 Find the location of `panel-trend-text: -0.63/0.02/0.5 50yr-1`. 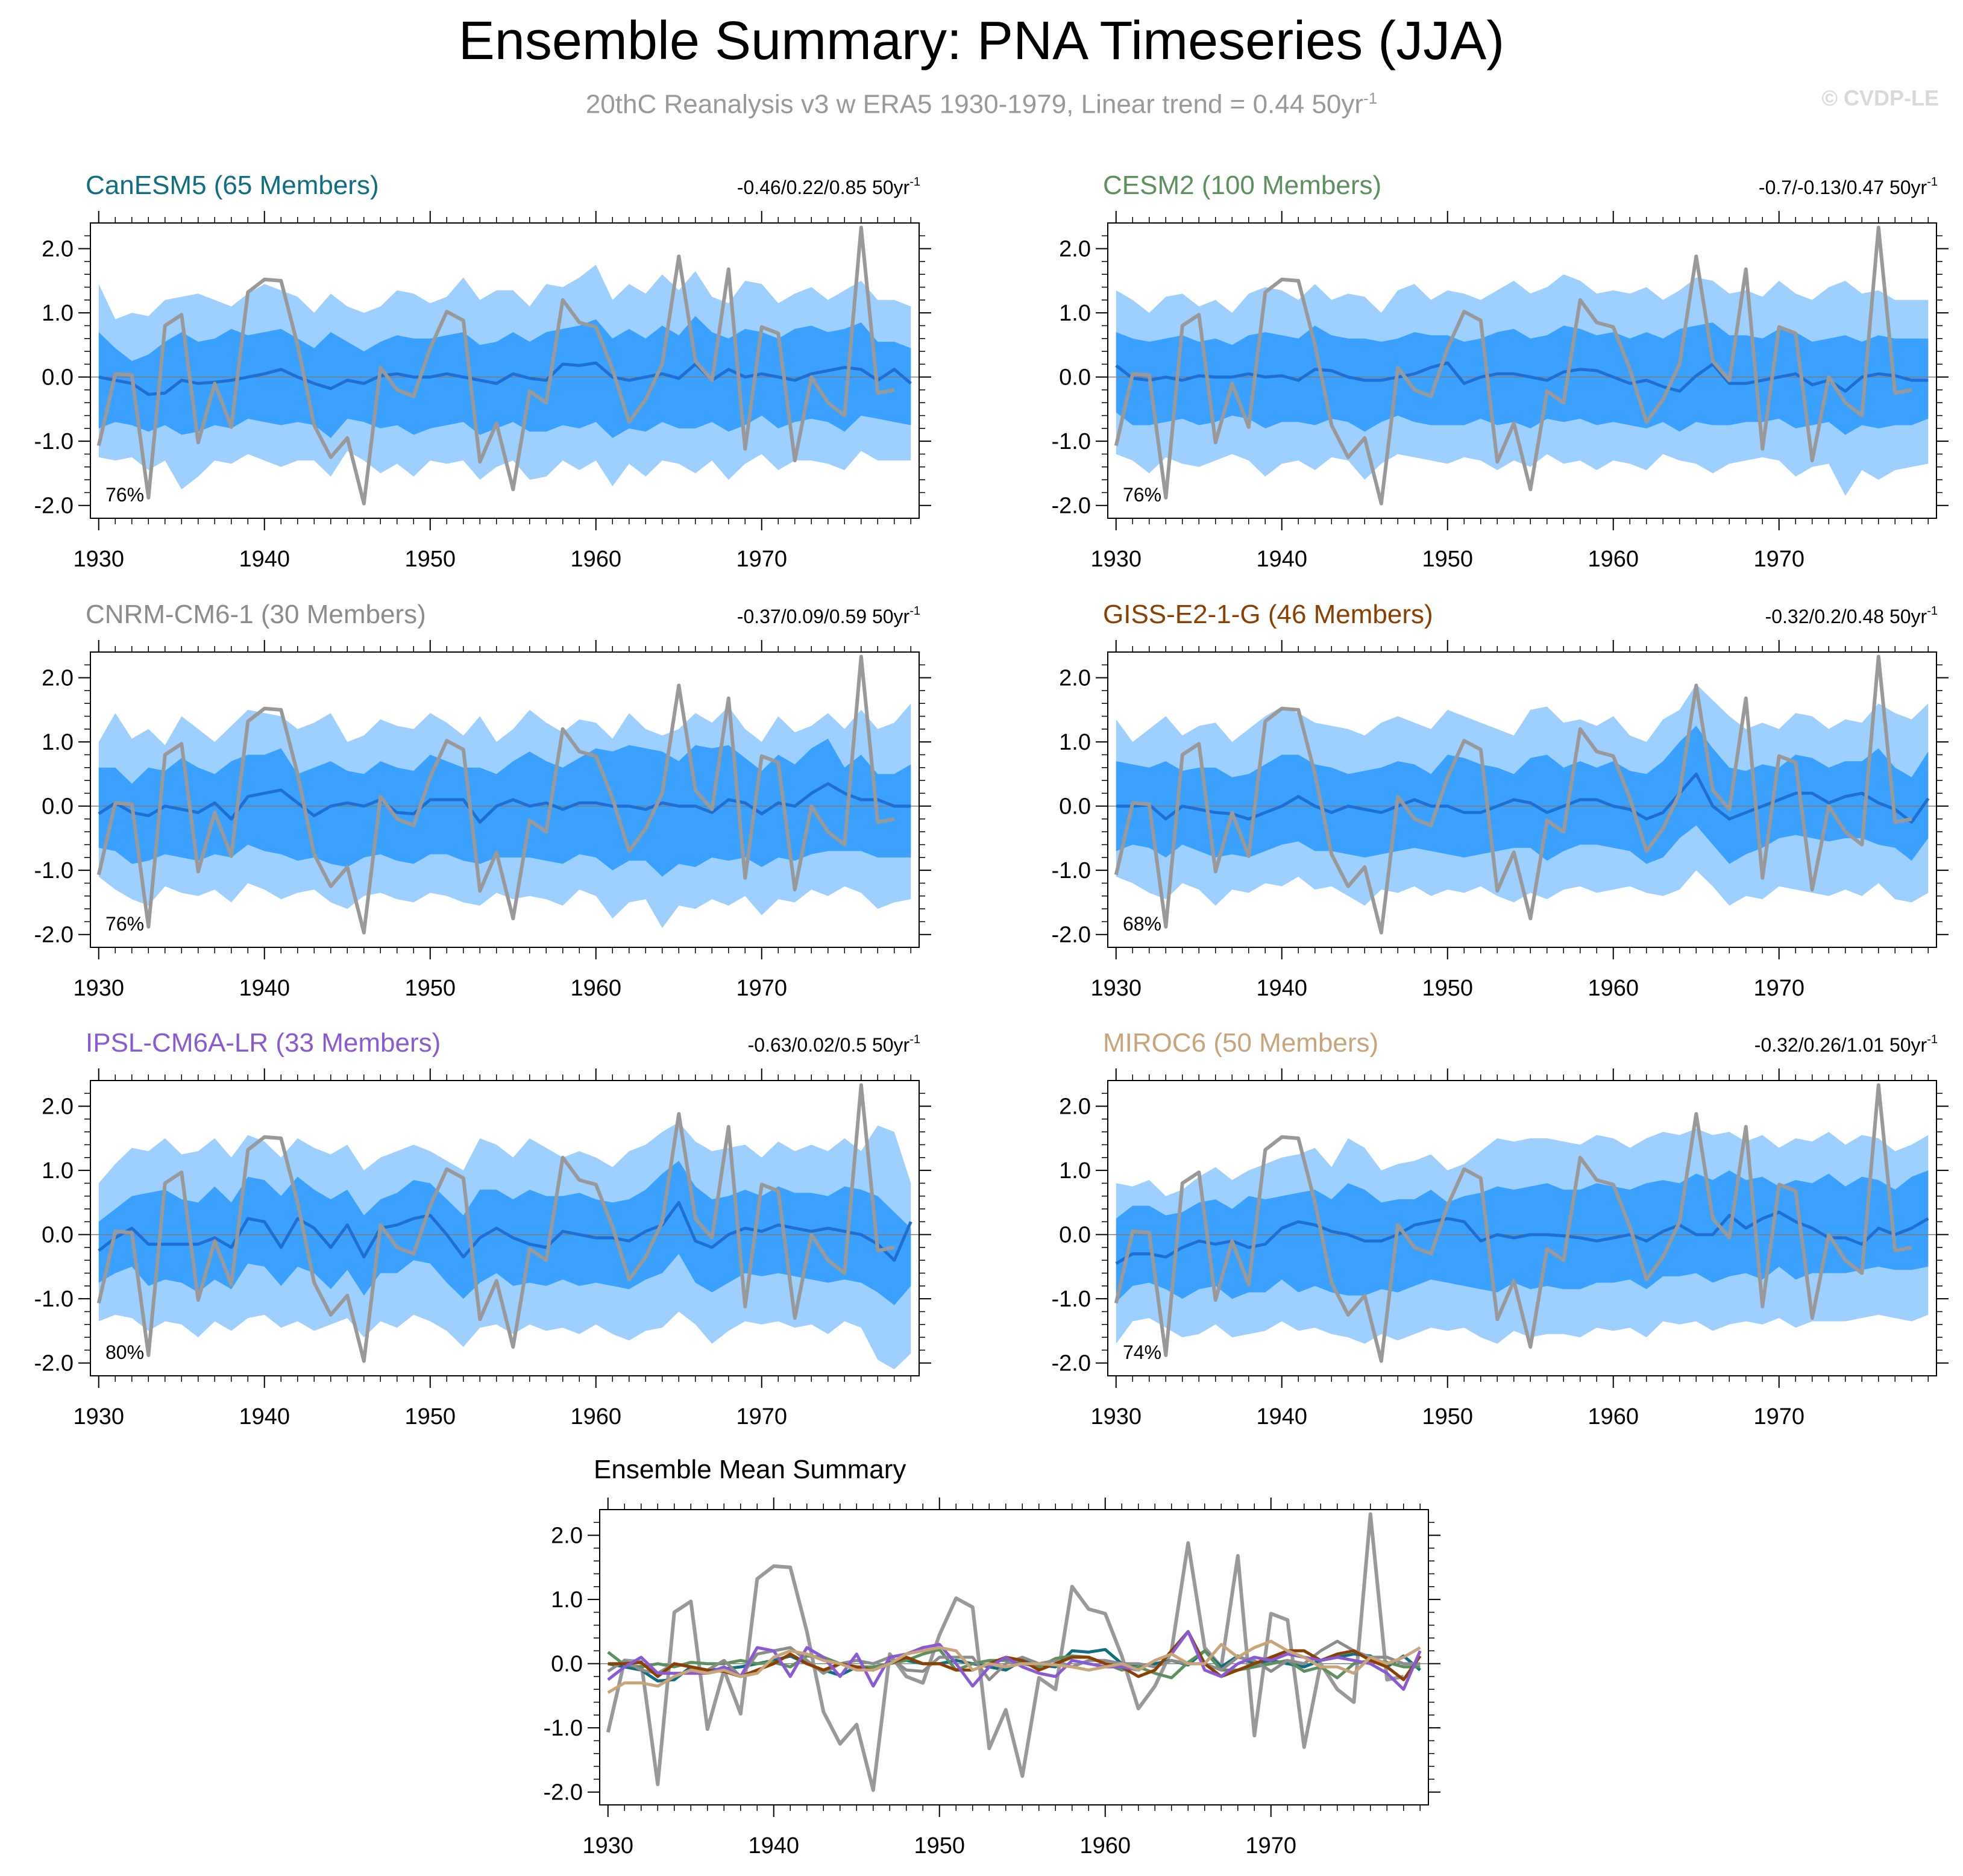

panel-trend-text: -0.63/0.02/0.5 50yr-1 is located at coordinates (834, 1044).